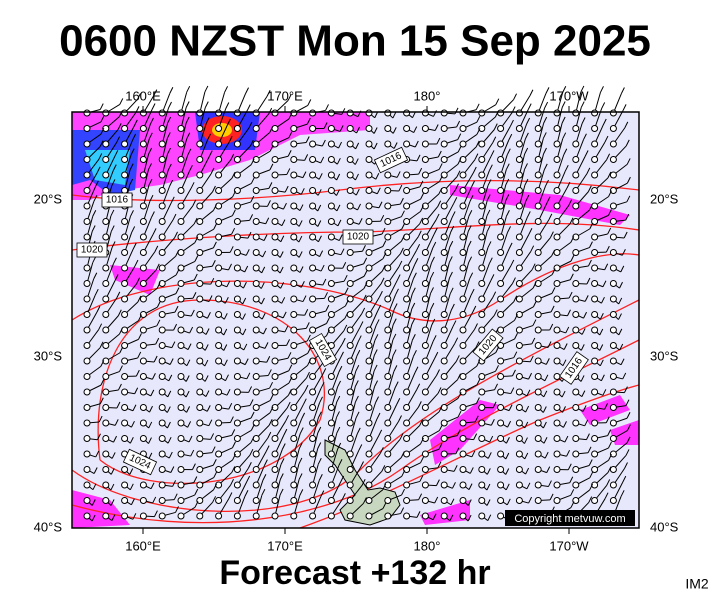  Describe the element at coordinates (427, 545) in the screenshot. I see `bottom-axis-label: 180°` at that location.